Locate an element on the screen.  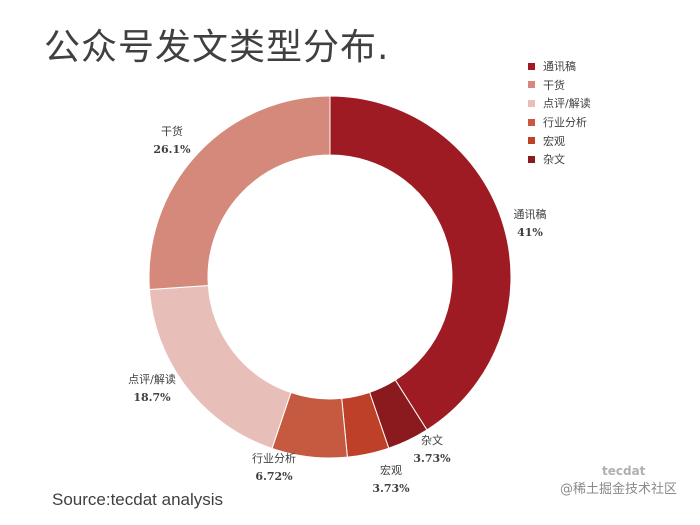
watermark-text: @稀土掘金技术社区 is located at coordinates (619, 489).